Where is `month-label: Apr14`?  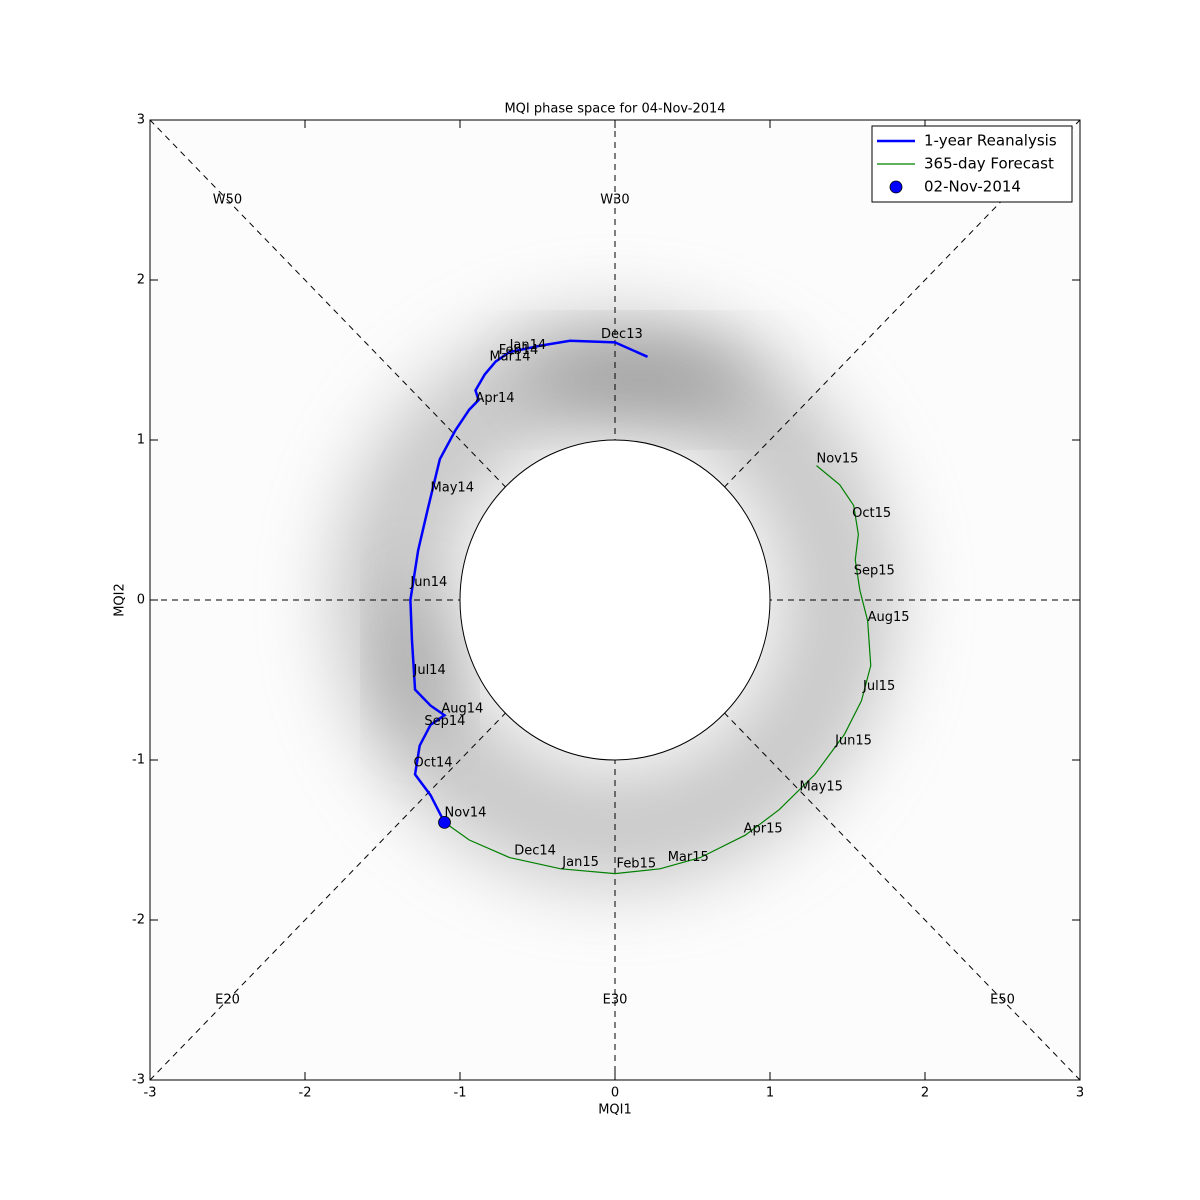
month-label: Apr14 is located at coordinates (495, 398).